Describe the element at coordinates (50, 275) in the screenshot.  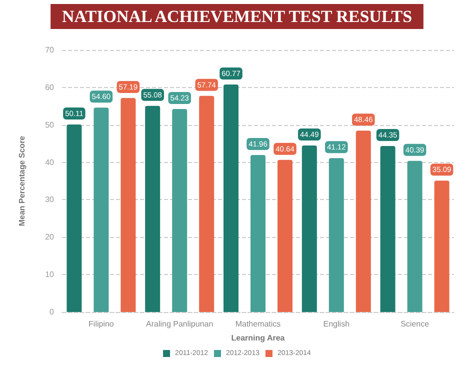
I see `y-tick-label: 10` at that location.